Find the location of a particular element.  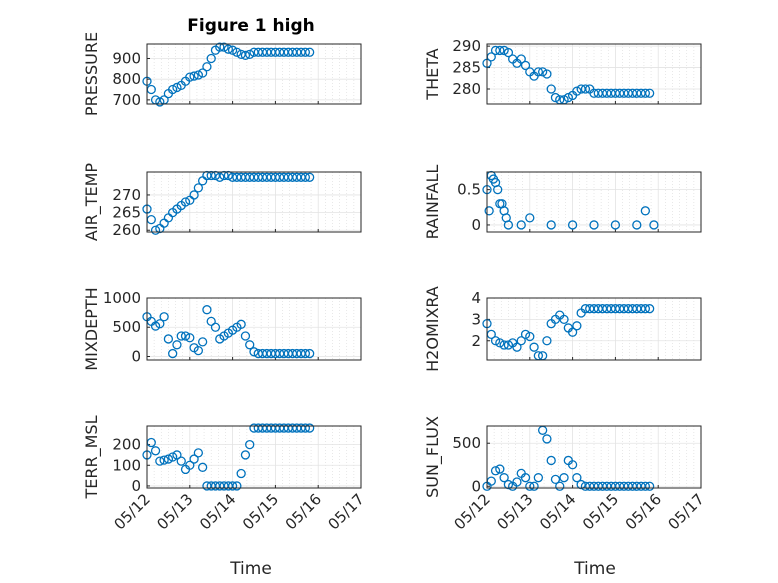

subplot-6: 2 3 4 H2OMIXRA is located at coordinates (562, 329).